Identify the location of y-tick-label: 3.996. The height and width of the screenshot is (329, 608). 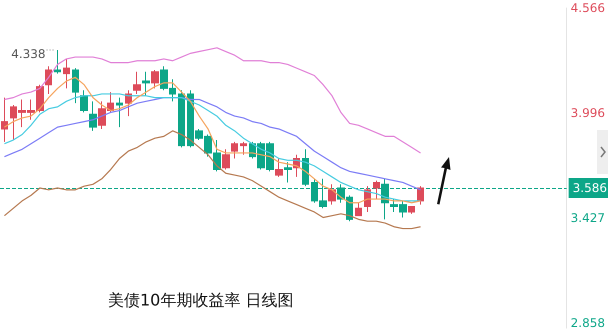
(588, 113).